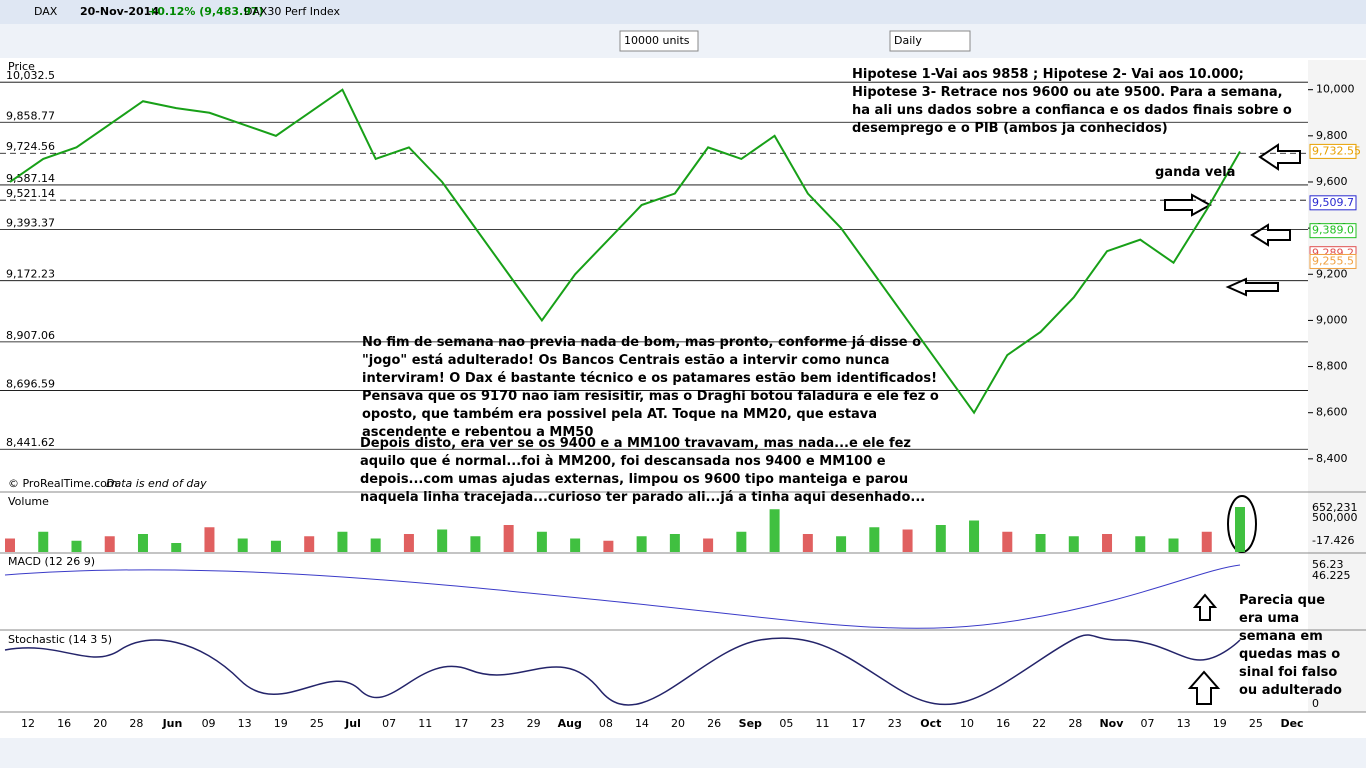 Image resolution: width=1366 pixels, height=768 pixels. I want to click on date-label: 26, so click(714, 723).